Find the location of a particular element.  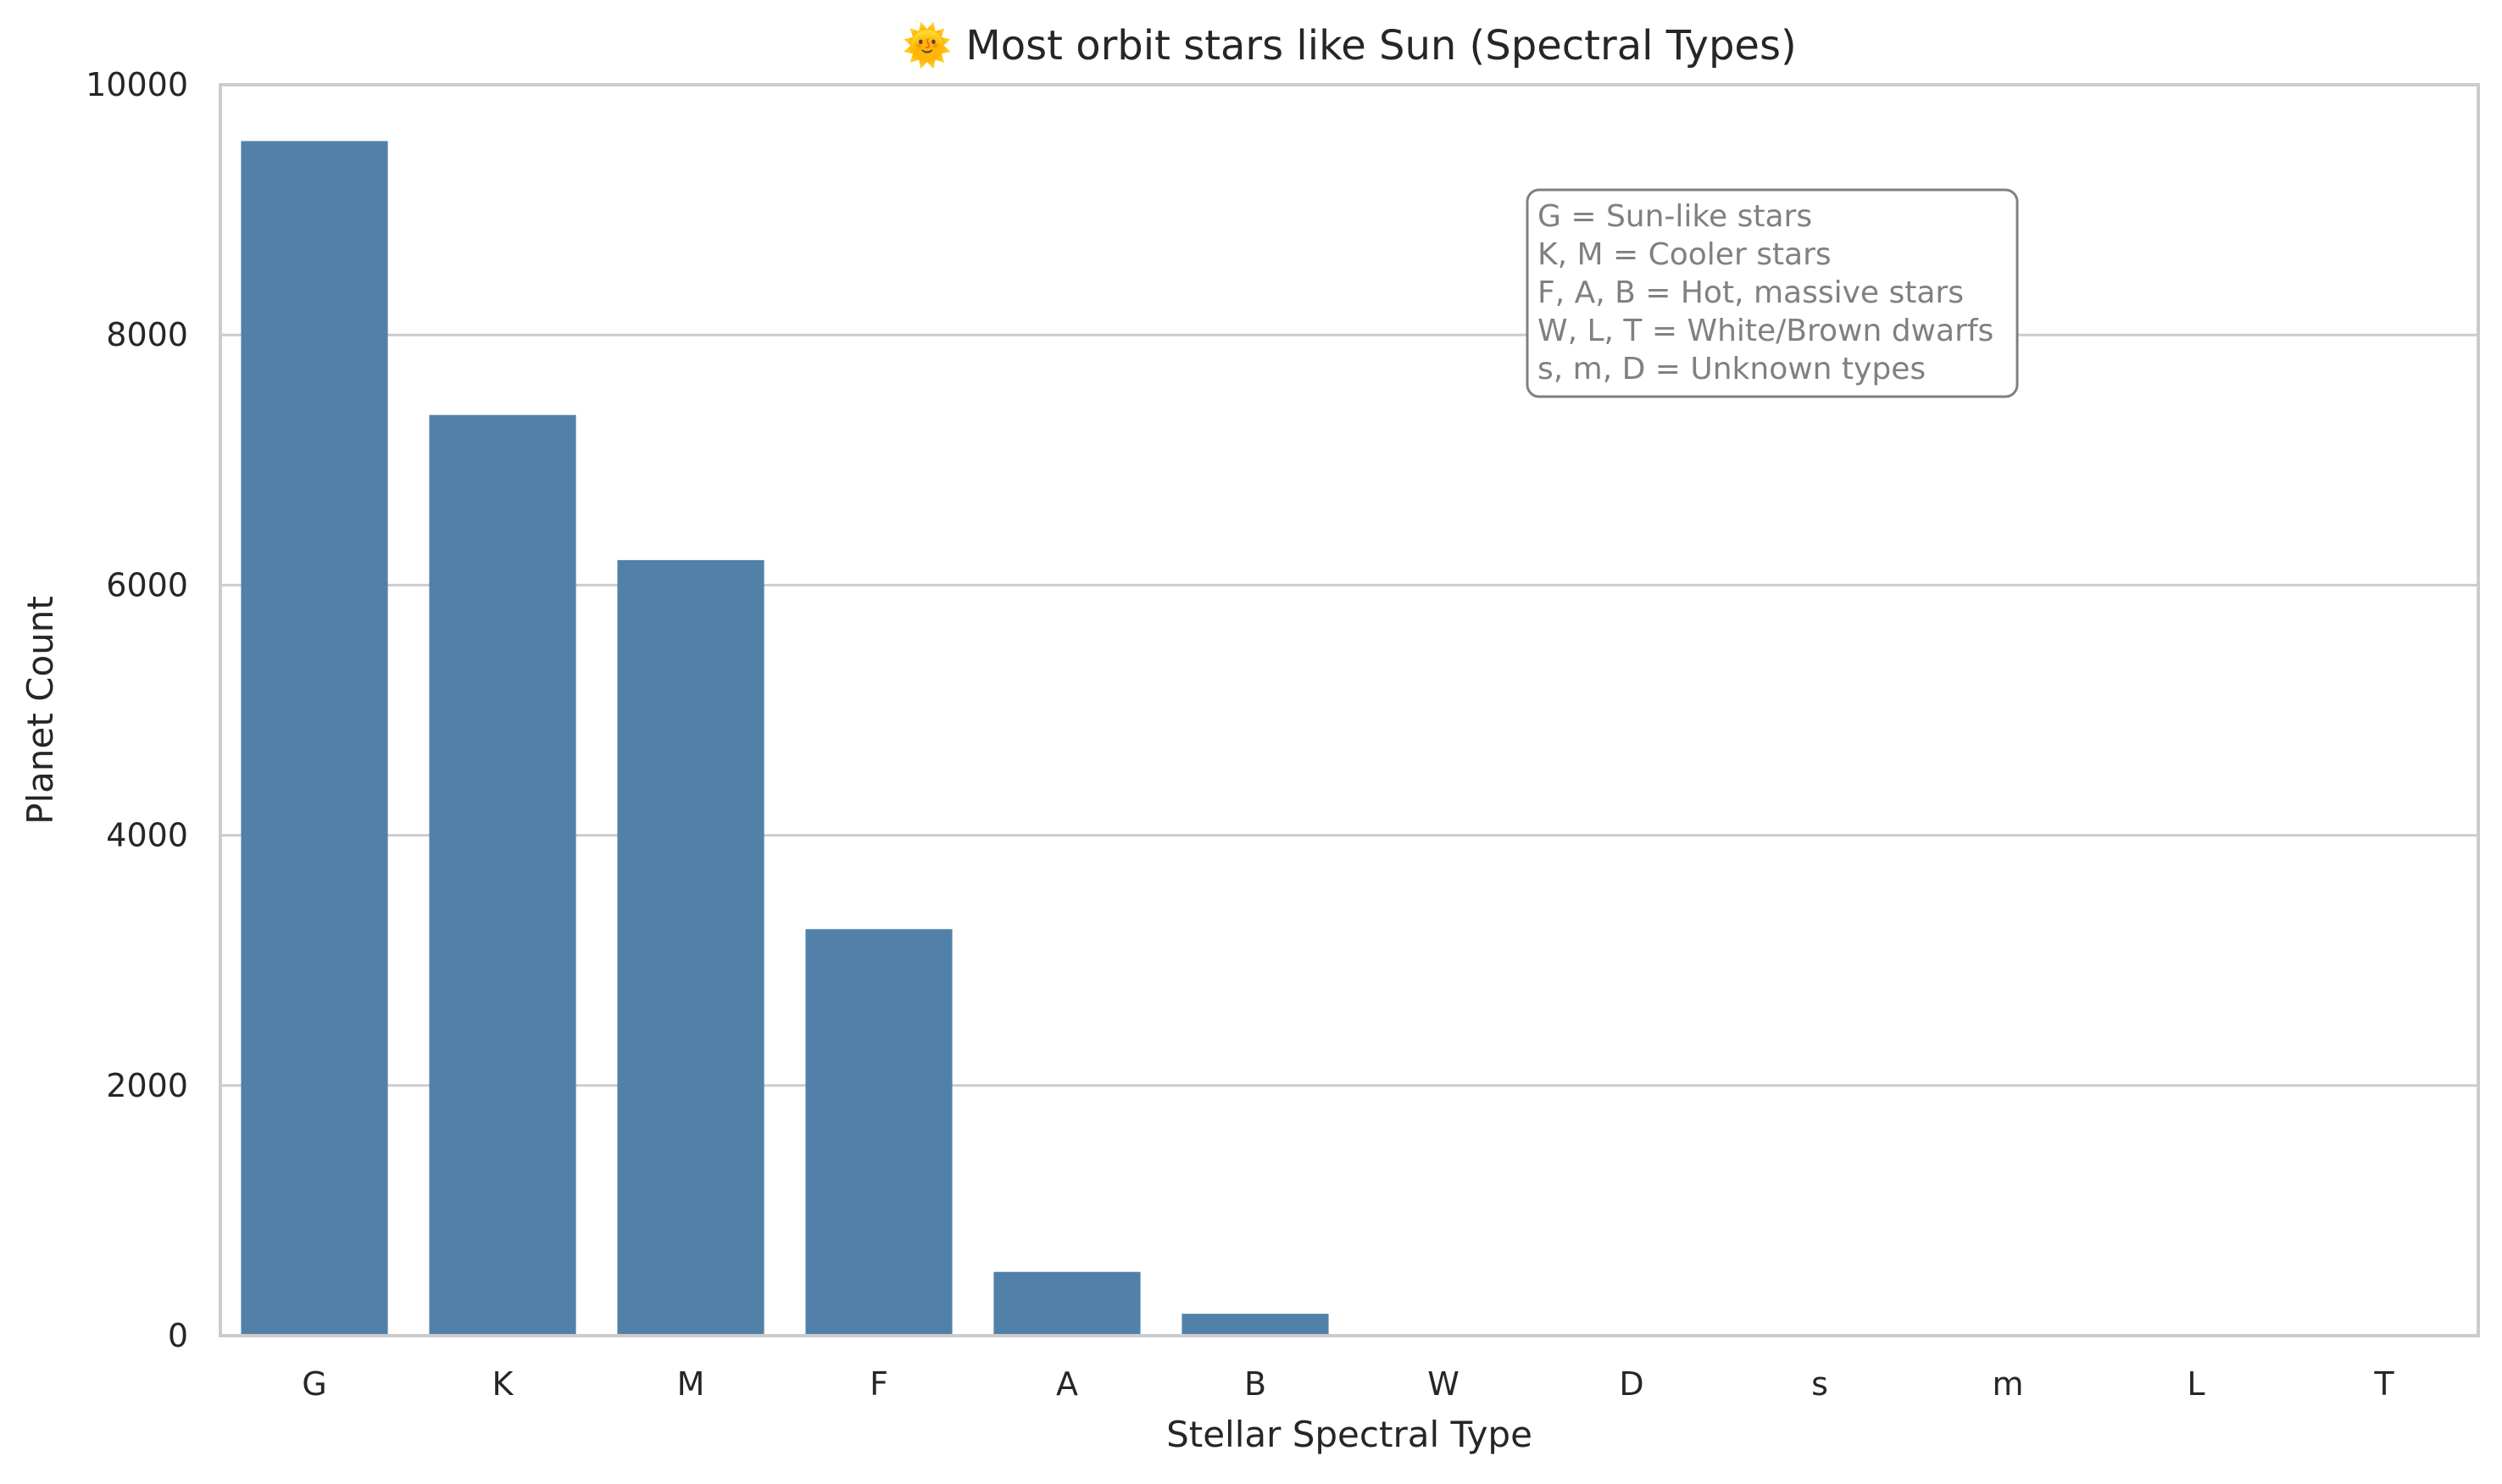

bar-M is located at coordinates (690, 948).